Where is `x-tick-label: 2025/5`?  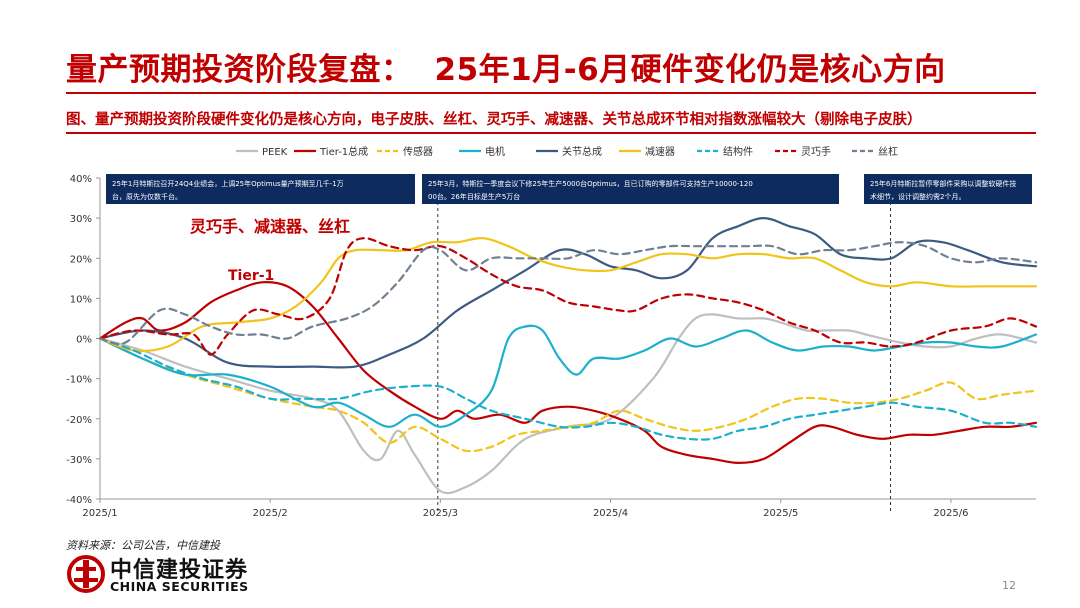 x-tick-label: 2025/5 is located at coordinates (780, 513).